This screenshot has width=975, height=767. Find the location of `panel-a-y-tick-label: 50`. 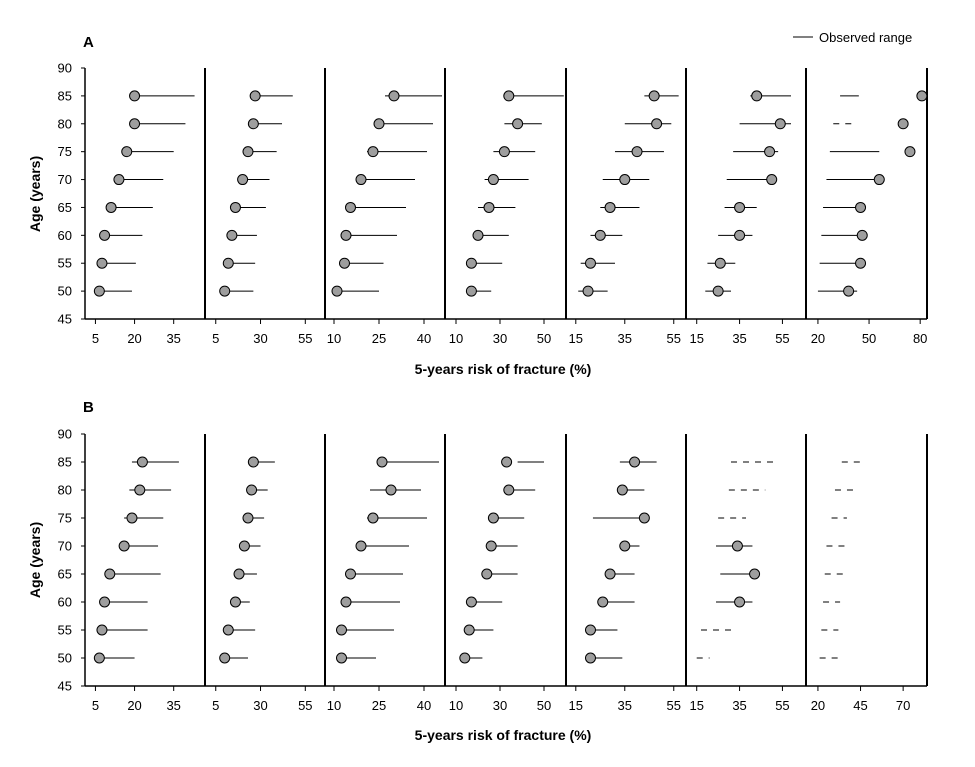

panel-a-y-tick-label: 50 is located at coordinates (65, 291).